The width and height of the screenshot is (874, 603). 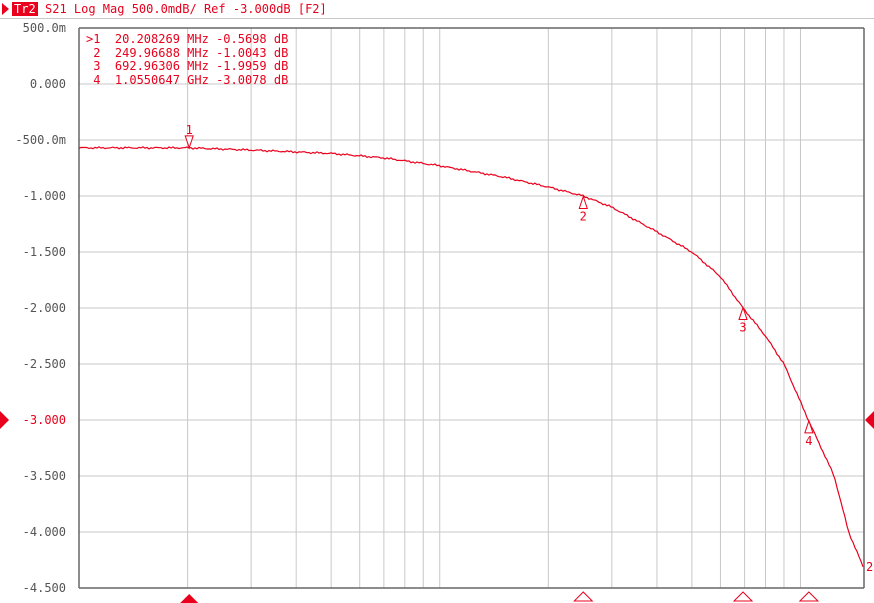 I want to click on marker-4-icon, so click(x=809, y=426).